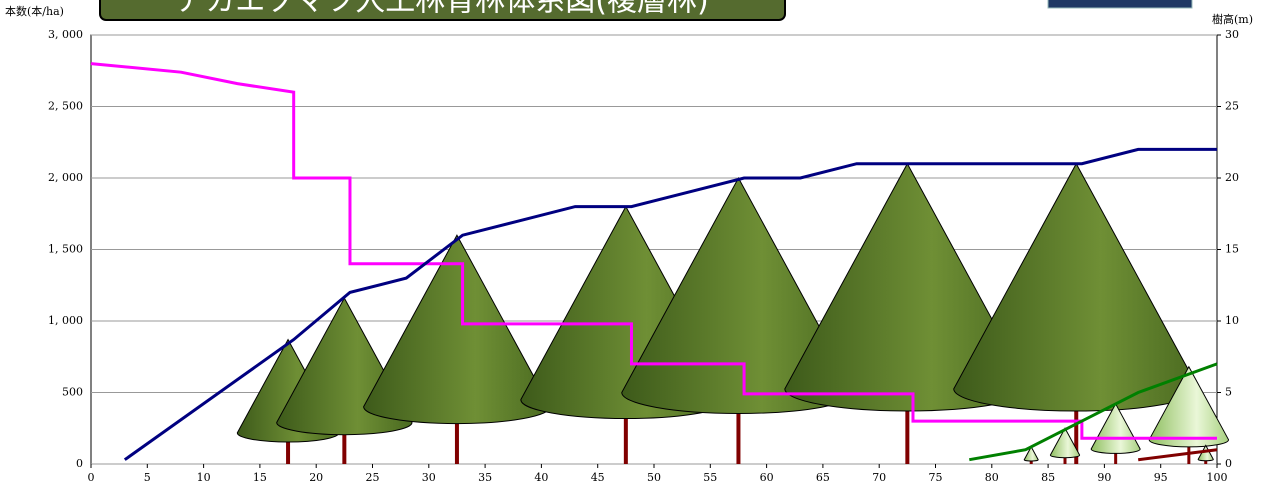 Image resolution: width=1286 pixels, height=492 pixels. I want to click on y-axis-title: 本数(本/ha), so click(34, 11).